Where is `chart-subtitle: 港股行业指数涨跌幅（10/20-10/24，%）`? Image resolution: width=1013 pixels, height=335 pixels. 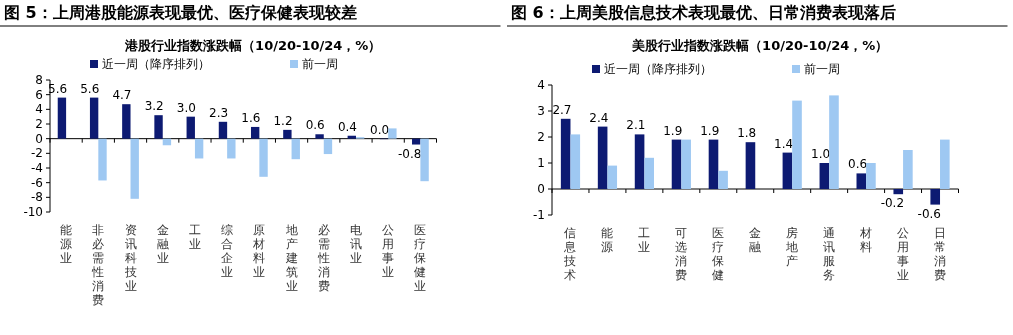
chart-subtitle: 港股行业指数涨跌幅（10/20-10/24，%） is located at coordinates (253, 45).